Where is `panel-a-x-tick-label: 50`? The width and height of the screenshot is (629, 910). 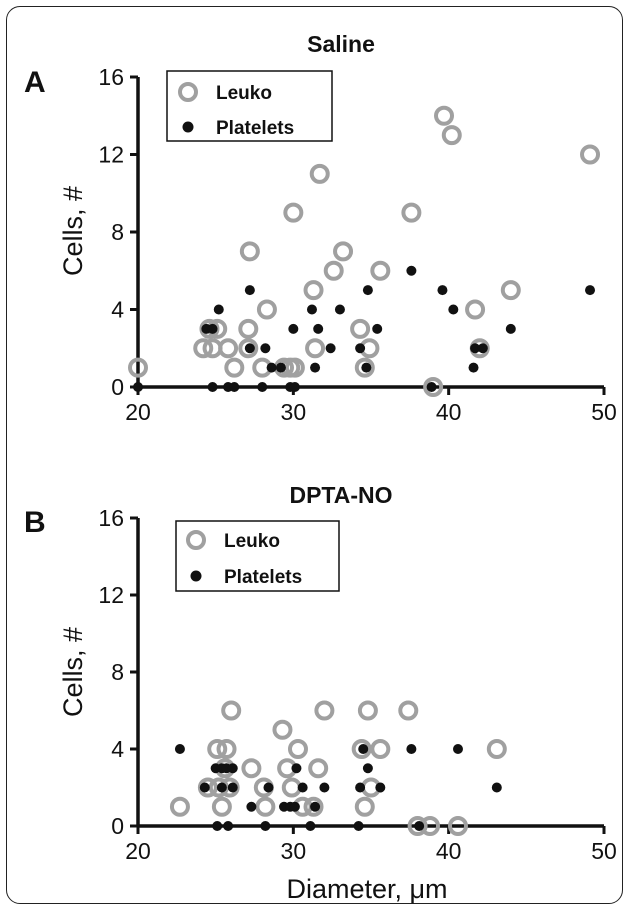
panel-a-x-tick-label: 50 is located at coordinates (604, 412).